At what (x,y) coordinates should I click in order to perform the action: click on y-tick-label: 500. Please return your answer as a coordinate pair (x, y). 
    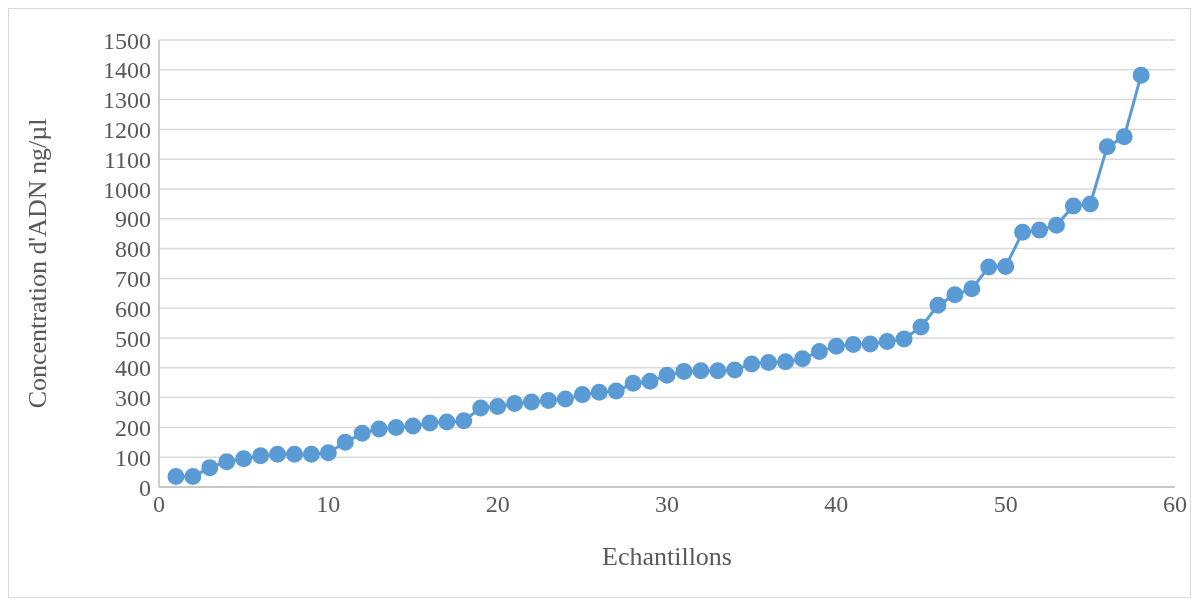
    Looking at the image, I should click on (133, 338).